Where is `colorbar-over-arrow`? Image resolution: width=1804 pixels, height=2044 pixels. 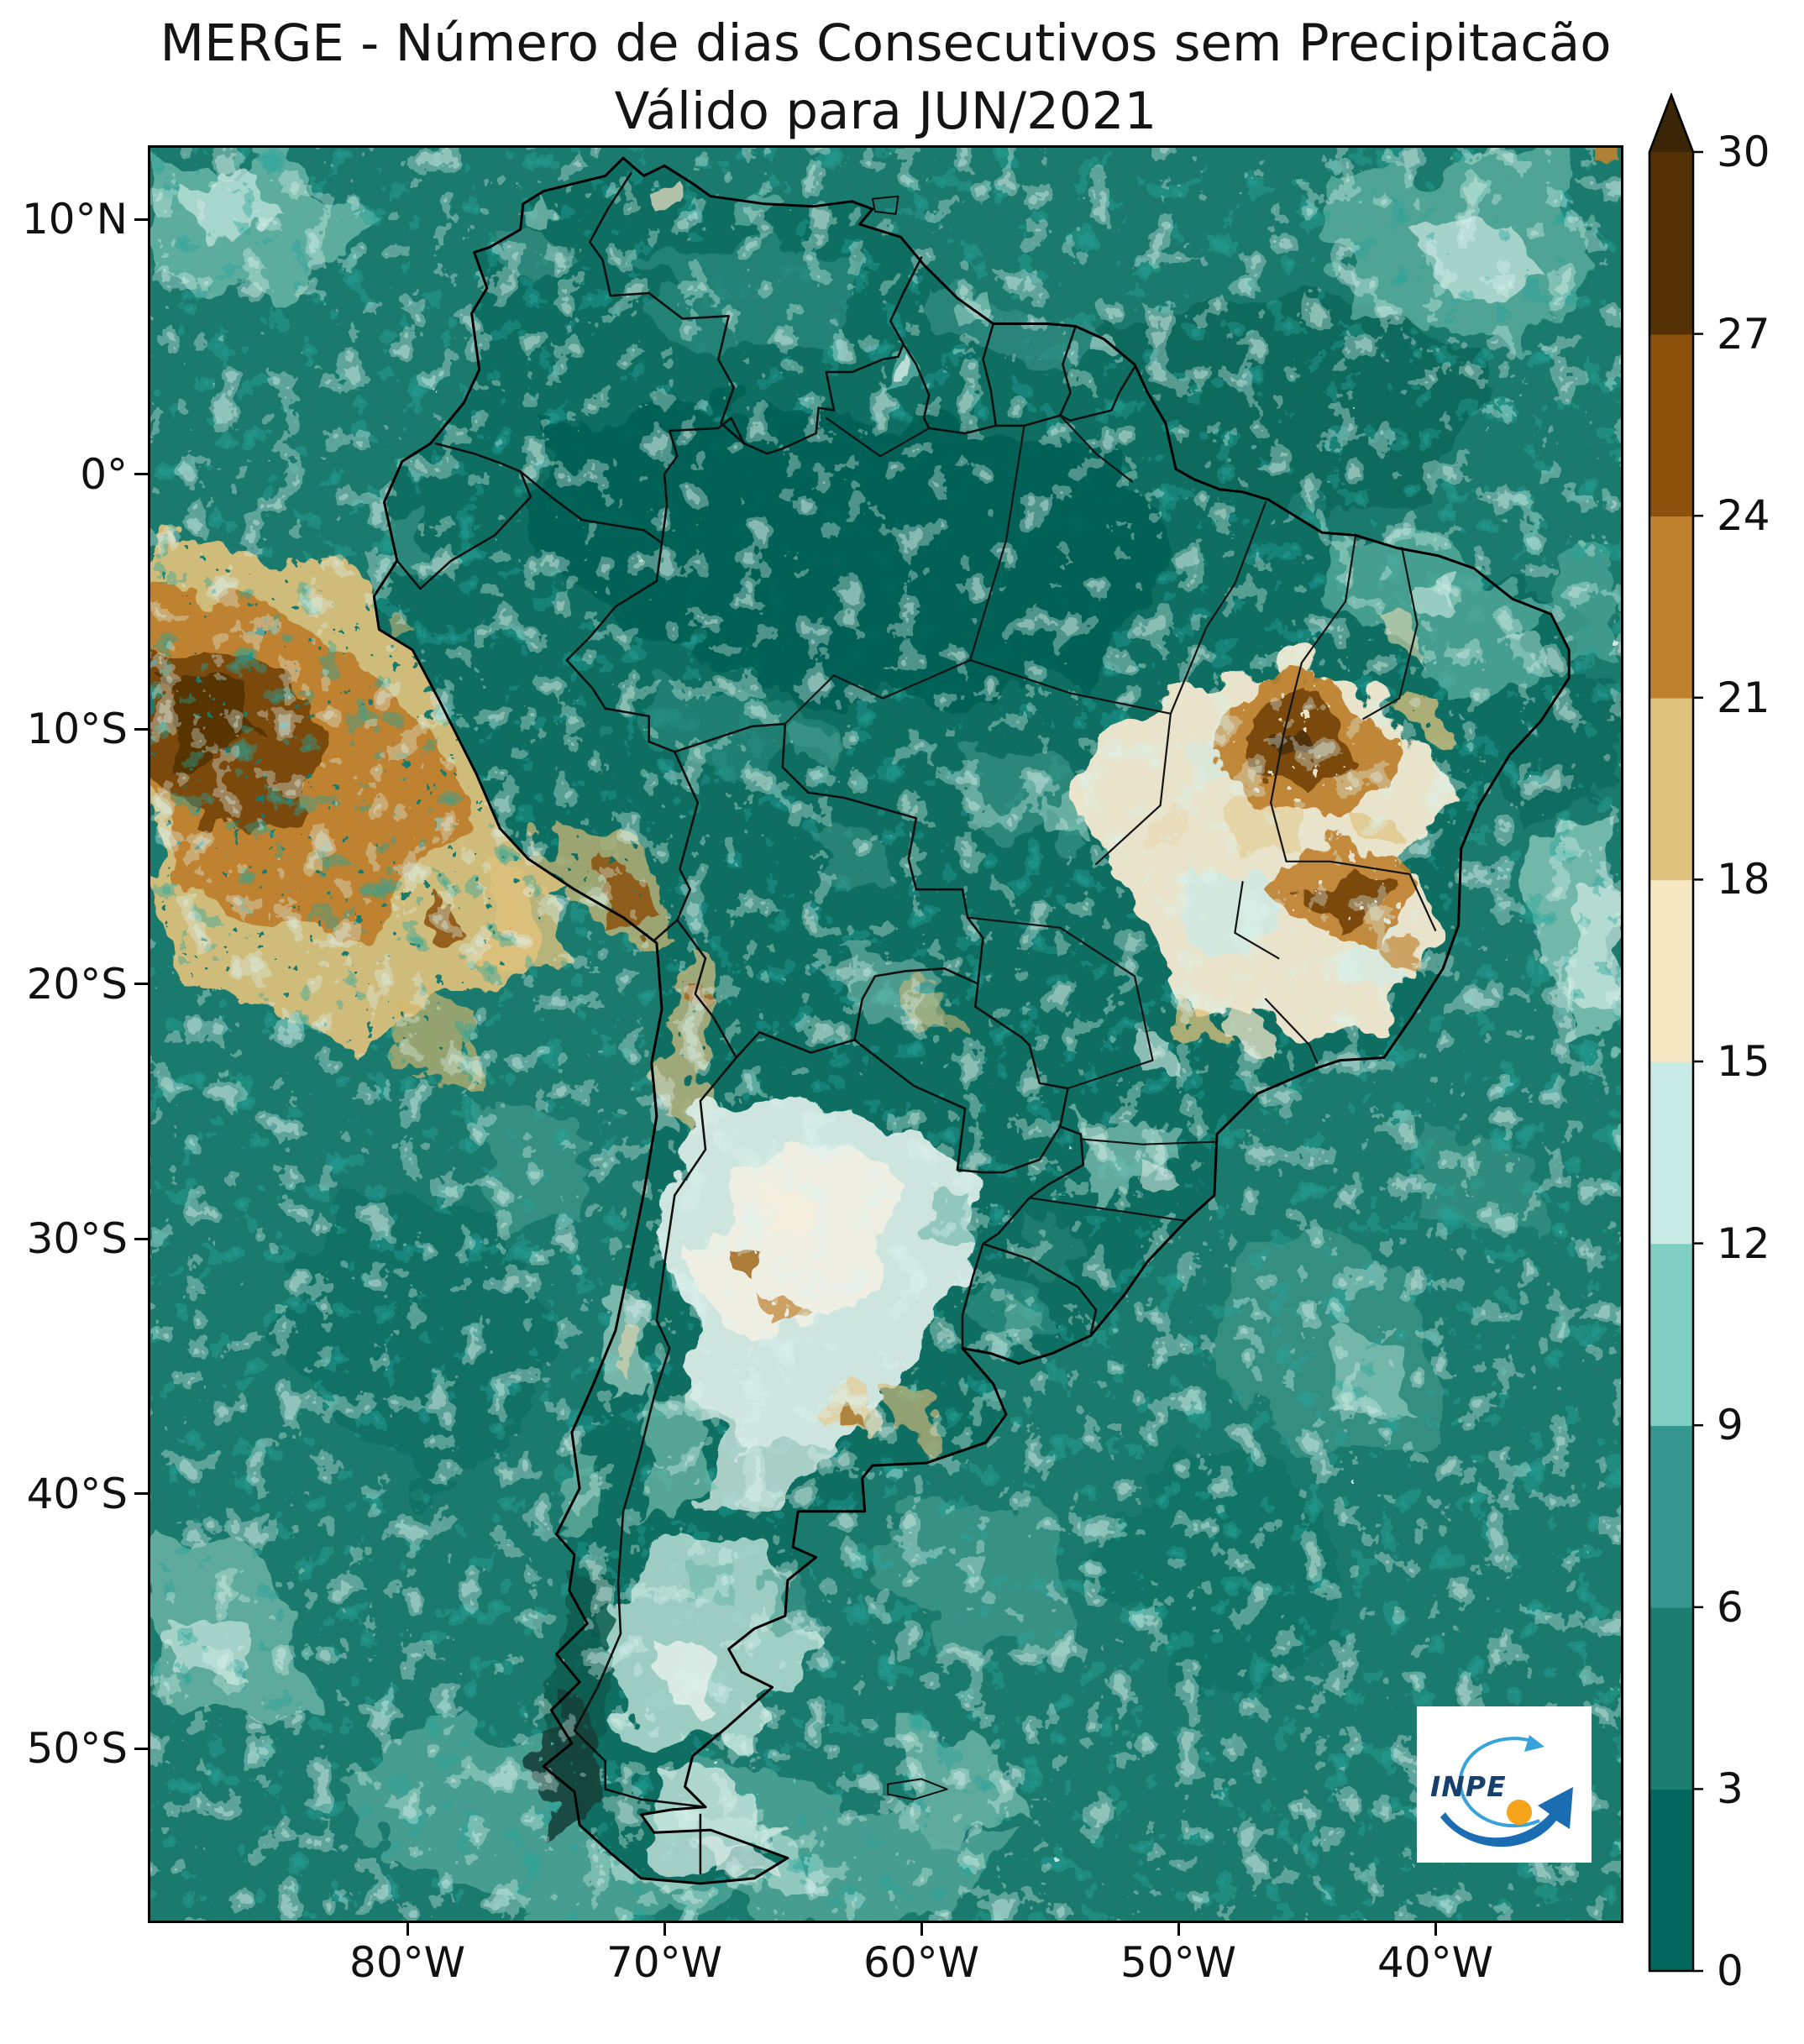 colorbar-over-arrow is located at coordinates (1671, 123).